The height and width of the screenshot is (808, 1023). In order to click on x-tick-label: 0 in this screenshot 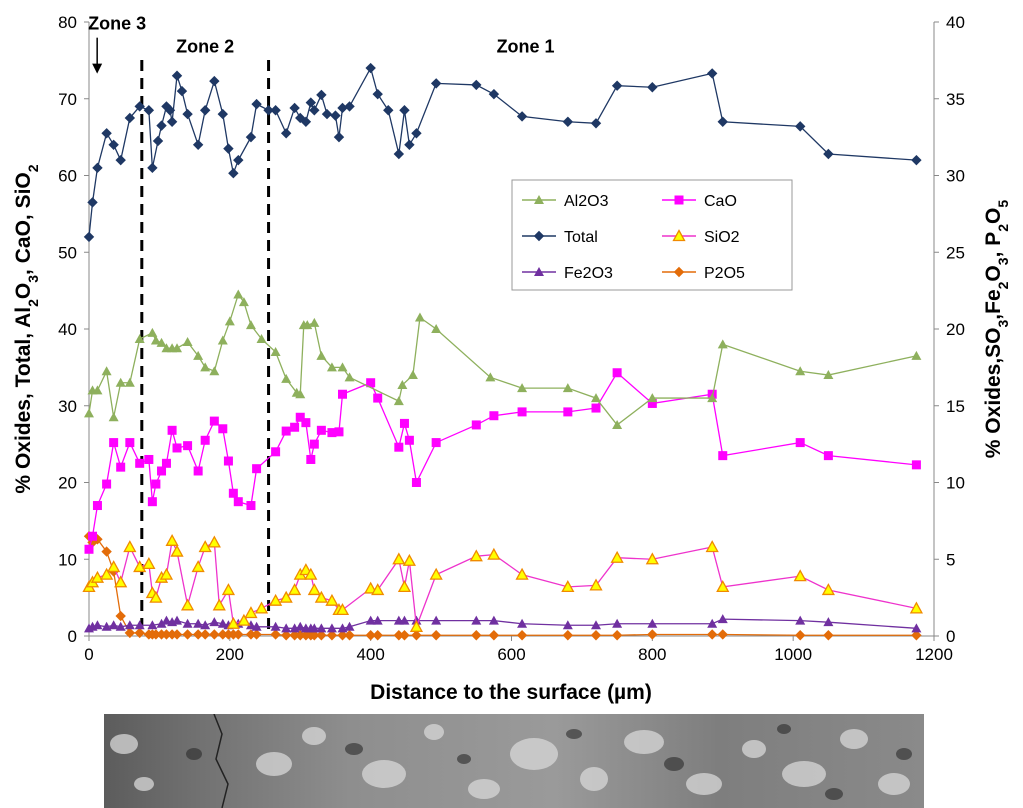, I will do `click(88, 654)`.